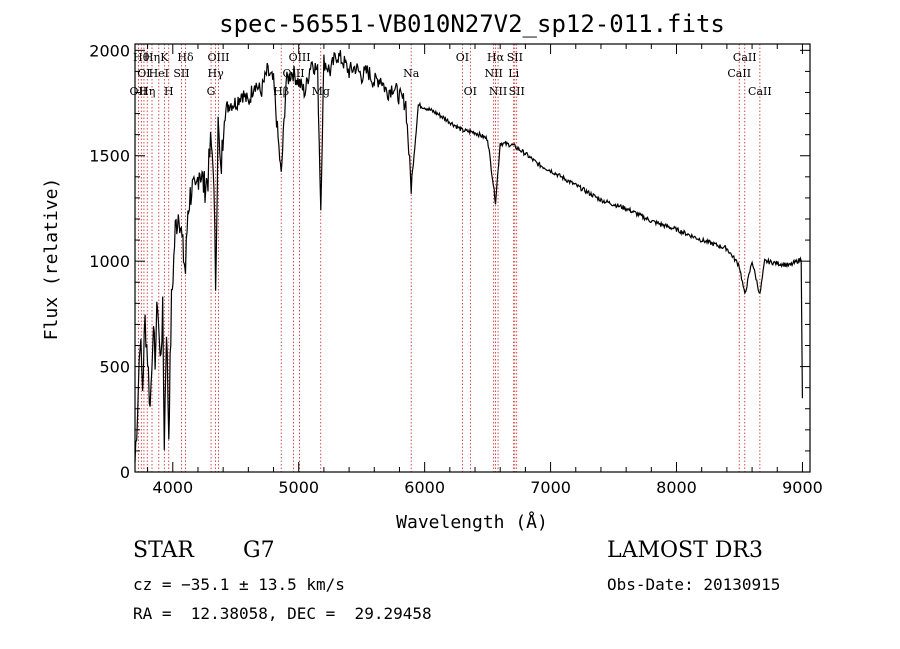 The width and height of the screenshot is (900, 649). What do you see at coordinates (300, 57) in the screenshot?
I see `line-label-15: OIII` at bounding box center [300, 57].